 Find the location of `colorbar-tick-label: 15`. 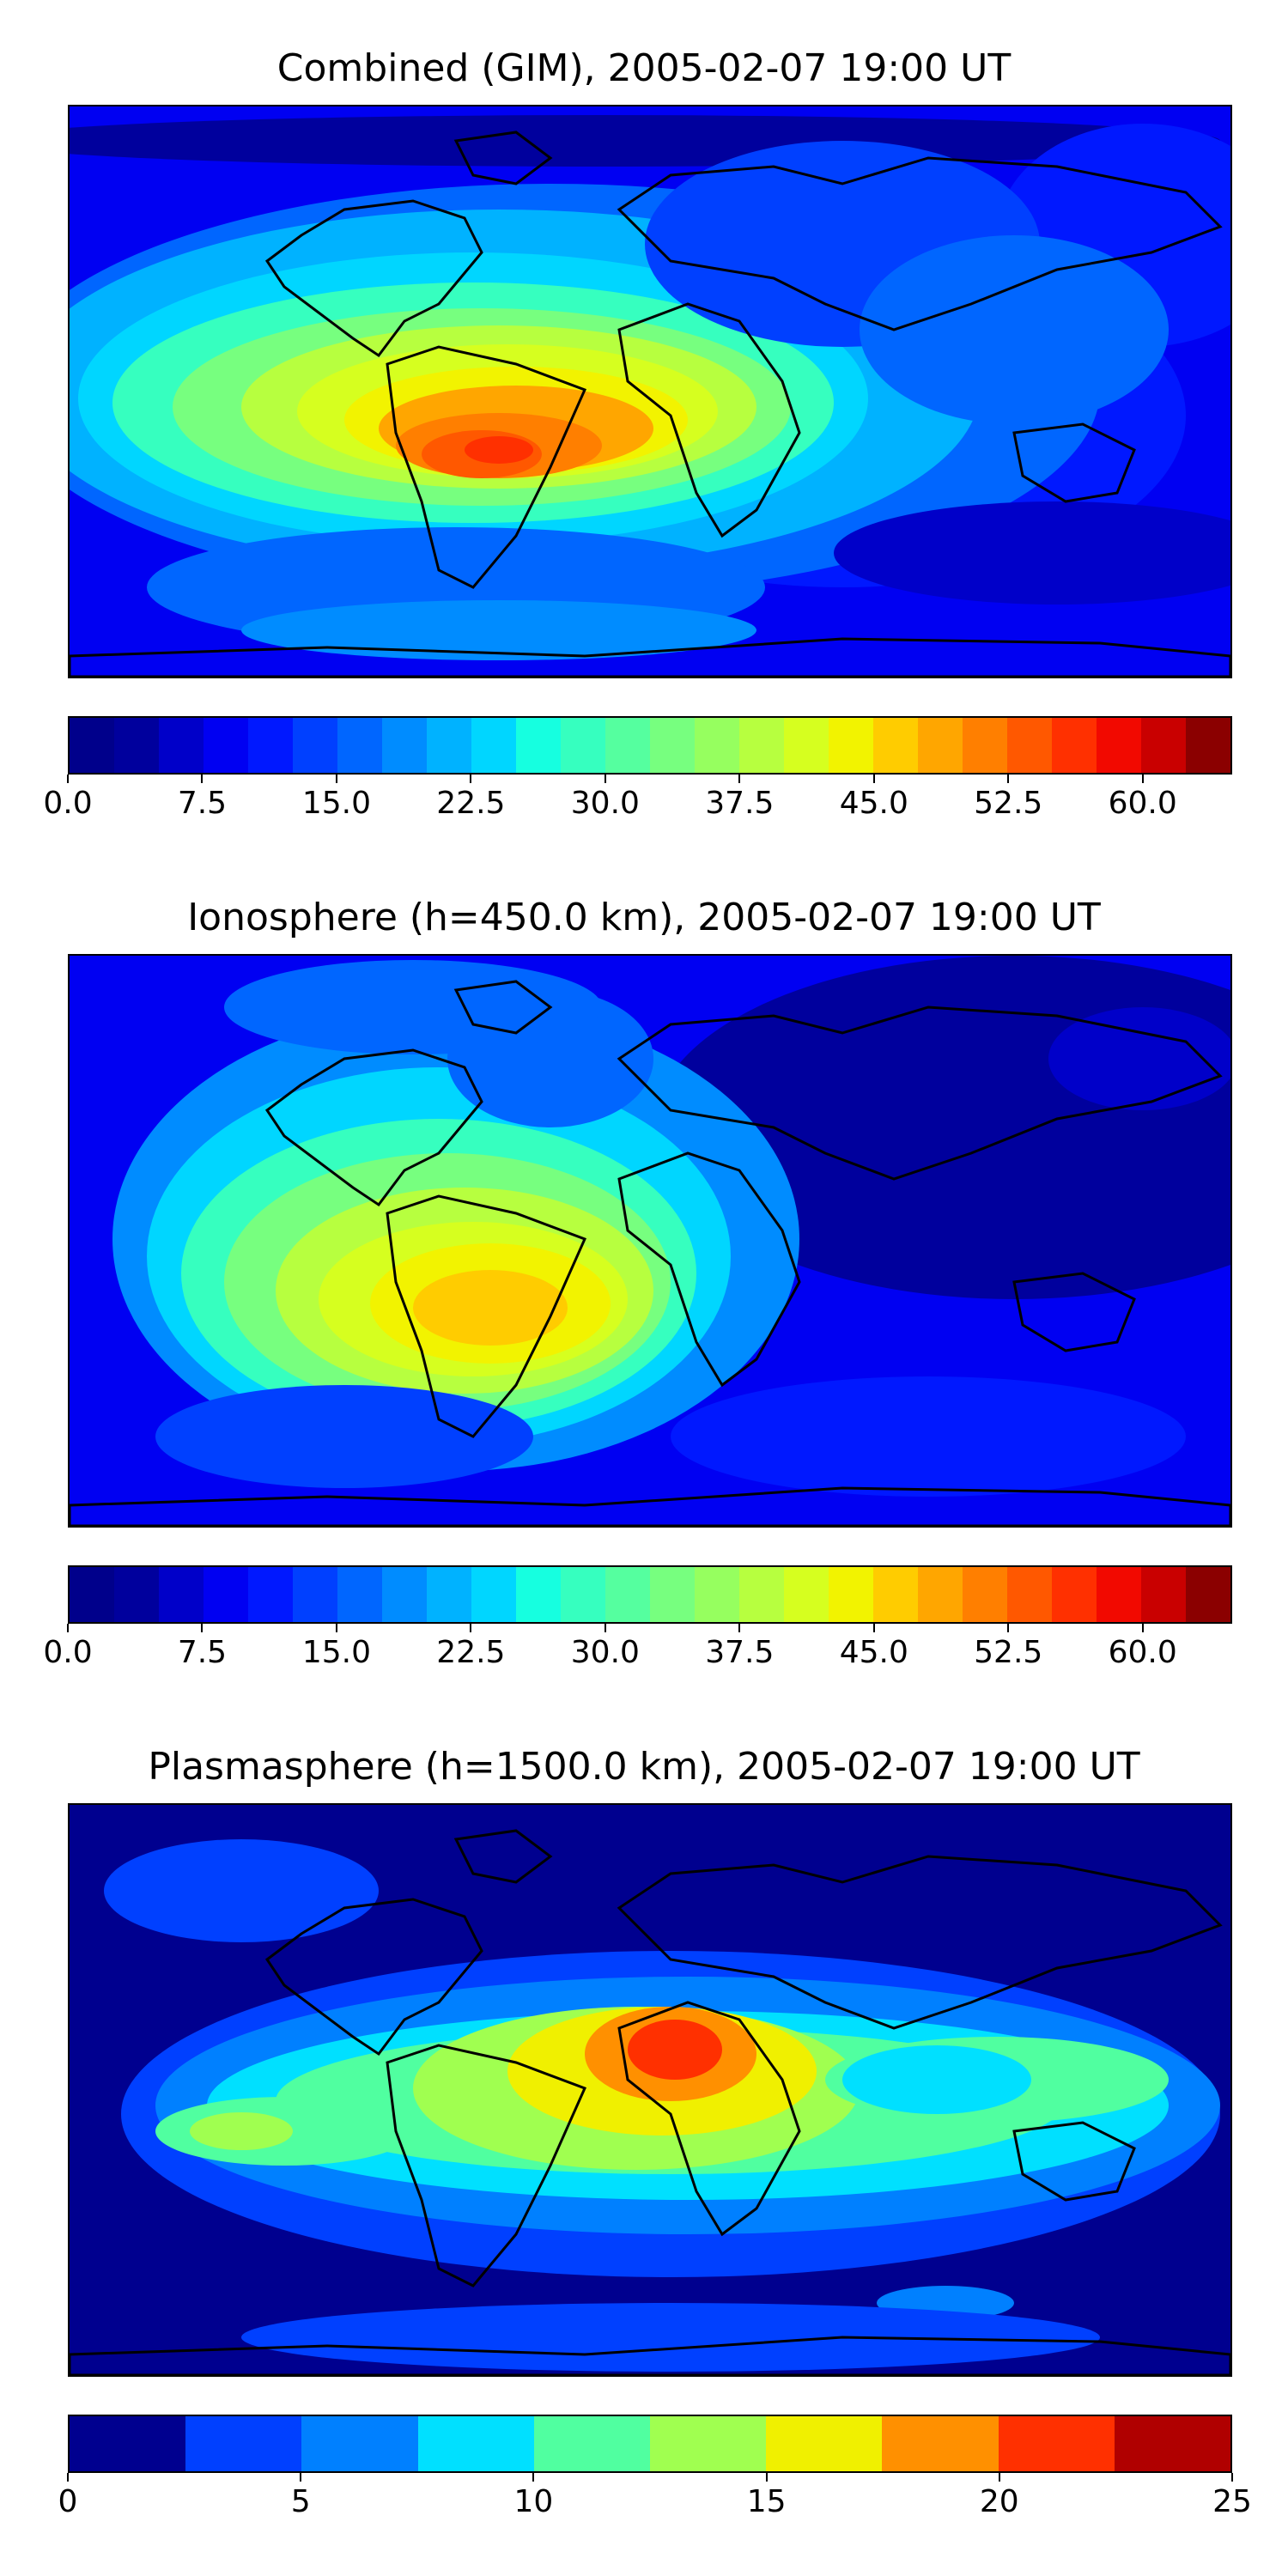

colorbar-tick-label: 15 is located at coordinates (766, 2501).